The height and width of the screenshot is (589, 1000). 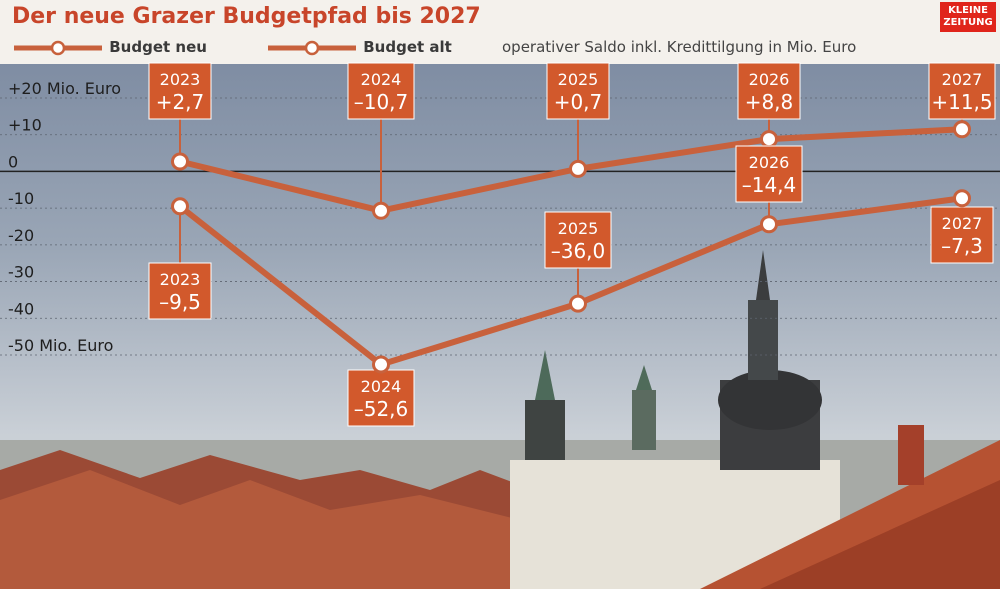 I want to click on data-label-value: +0,7, so click(x=578, y=102).